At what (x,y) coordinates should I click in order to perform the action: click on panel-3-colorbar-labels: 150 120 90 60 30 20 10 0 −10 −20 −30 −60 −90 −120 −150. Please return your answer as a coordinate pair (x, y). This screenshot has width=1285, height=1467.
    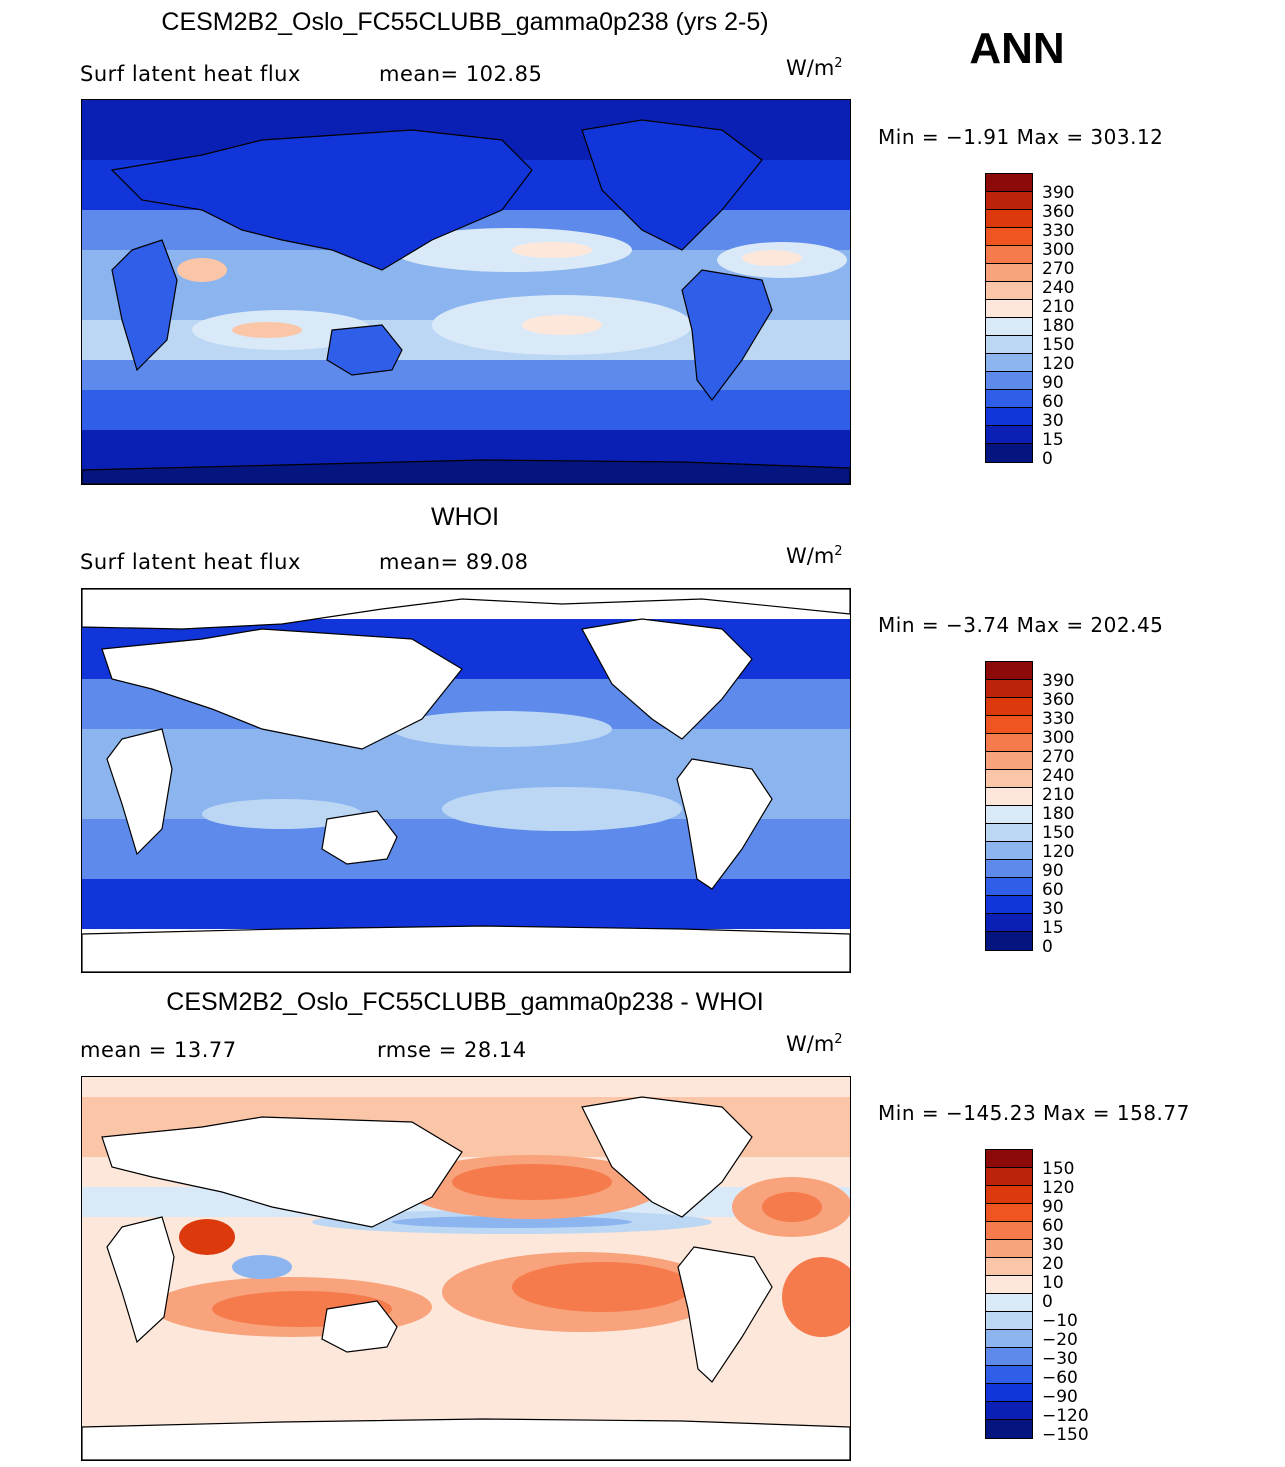
    Looking at the image, I should click on (1065, 1302).